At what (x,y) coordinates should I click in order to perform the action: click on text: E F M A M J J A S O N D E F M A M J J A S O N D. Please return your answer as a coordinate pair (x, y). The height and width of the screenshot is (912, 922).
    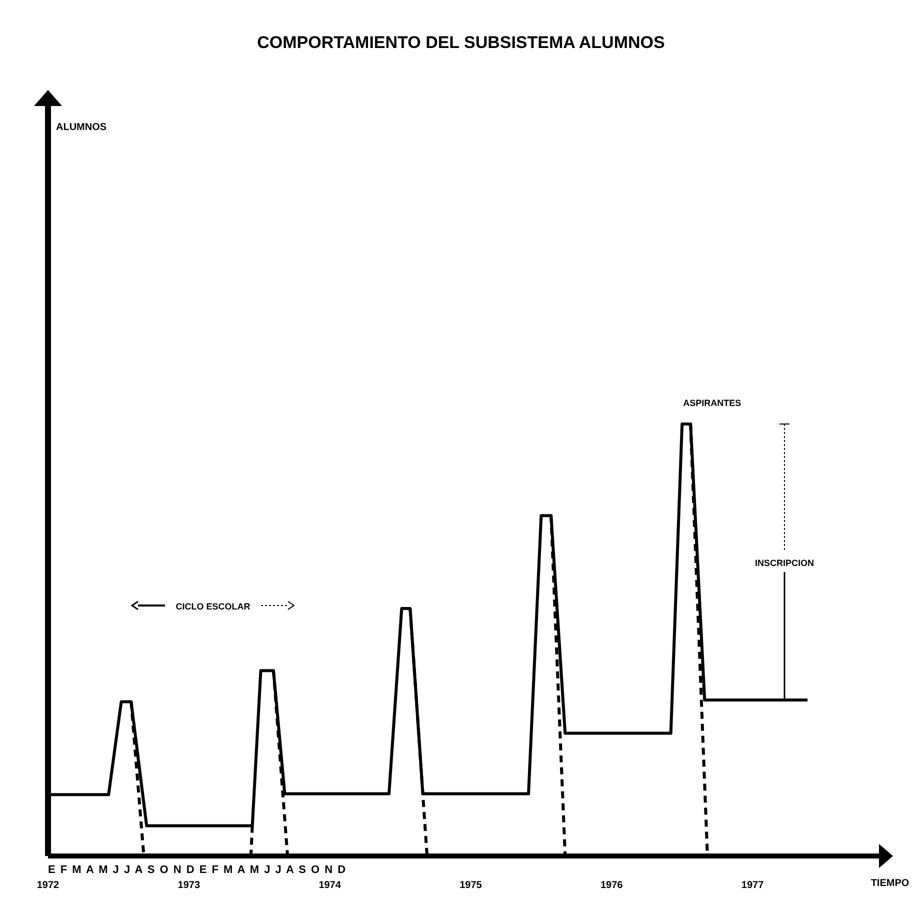
    Looking at the image, I should click on (197, 870).